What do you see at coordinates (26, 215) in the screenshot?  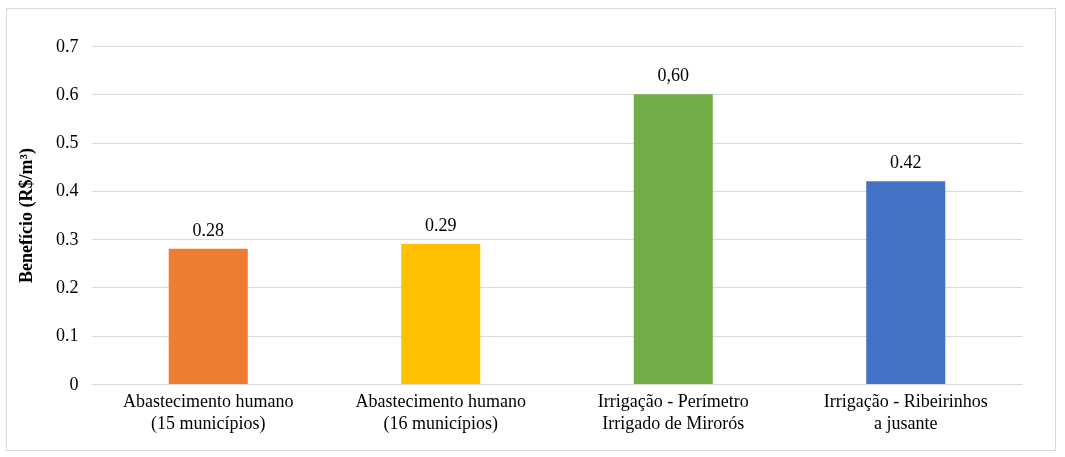 I see `y-axis-title: Benefício (R$/m³)` at bounding box center [26, 215].